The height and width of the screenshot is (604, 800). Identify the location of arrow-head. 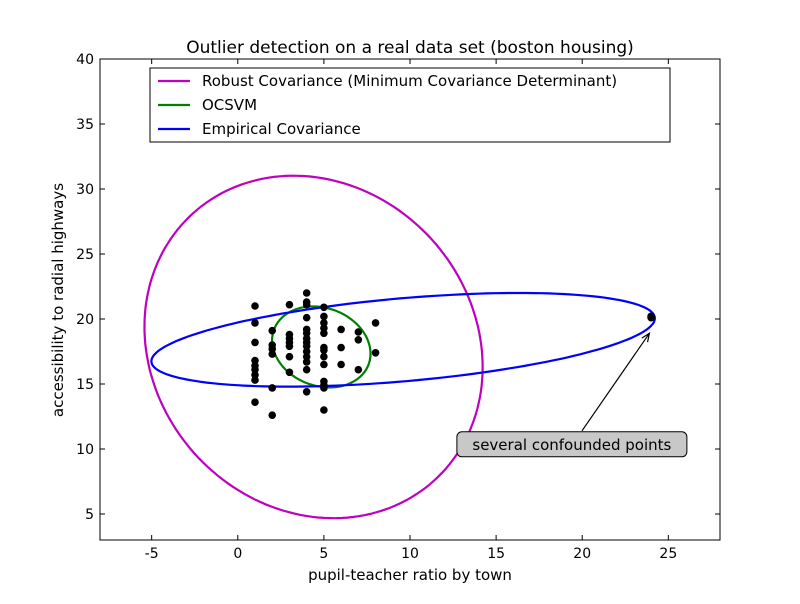
(646, 337).